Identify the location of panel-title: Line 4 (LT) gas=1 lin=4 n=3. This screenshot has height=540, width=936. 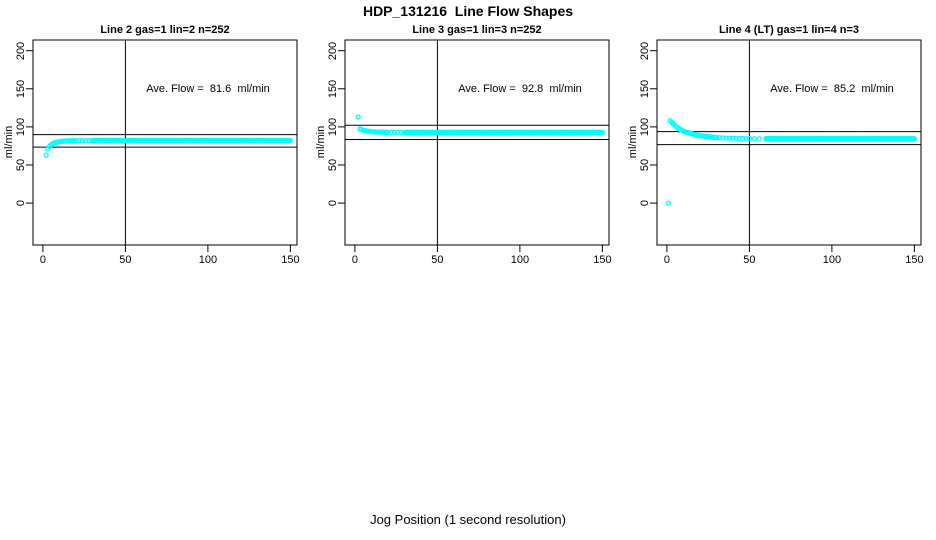
(789, 30).